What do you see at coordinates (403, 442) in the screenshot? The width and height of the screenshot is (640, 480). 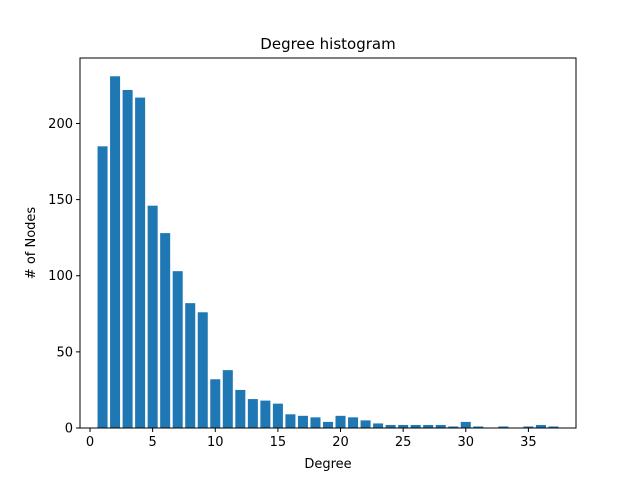 I see `x-tick-label: 25` at bounding box center [403, 442].